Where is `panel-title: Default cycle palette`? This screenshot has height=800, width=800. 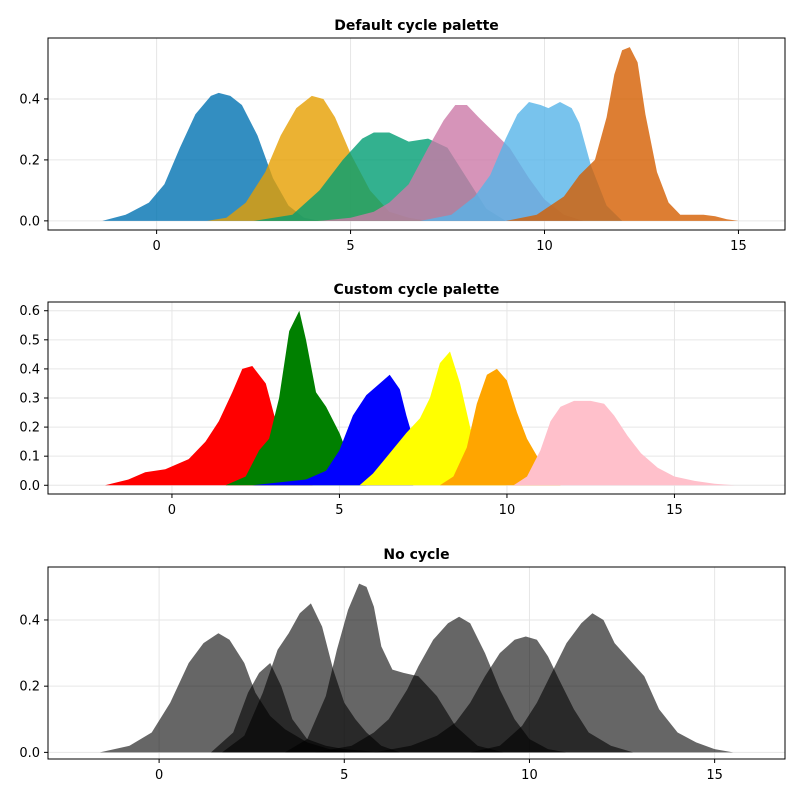
panel-title: Default cycle palette is located at coordinates (416, 26).